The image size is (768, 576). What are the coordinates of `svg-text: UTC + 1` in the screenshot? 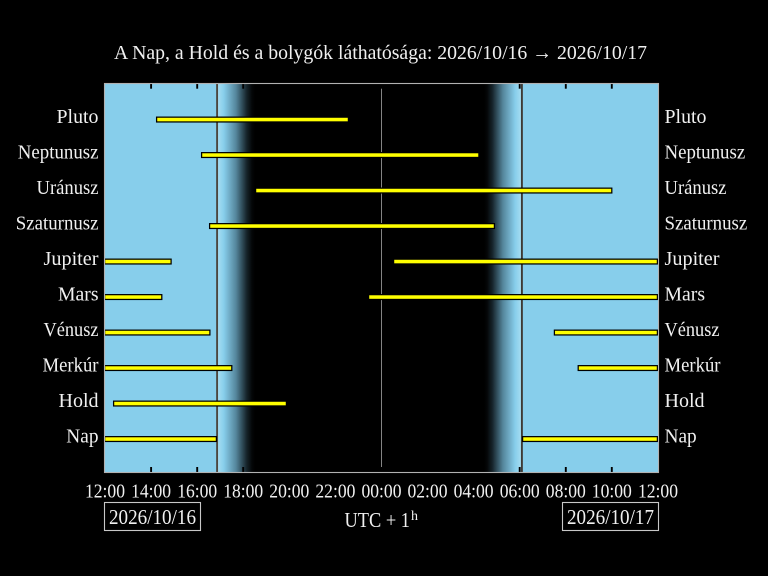 It's located at (378, 520).